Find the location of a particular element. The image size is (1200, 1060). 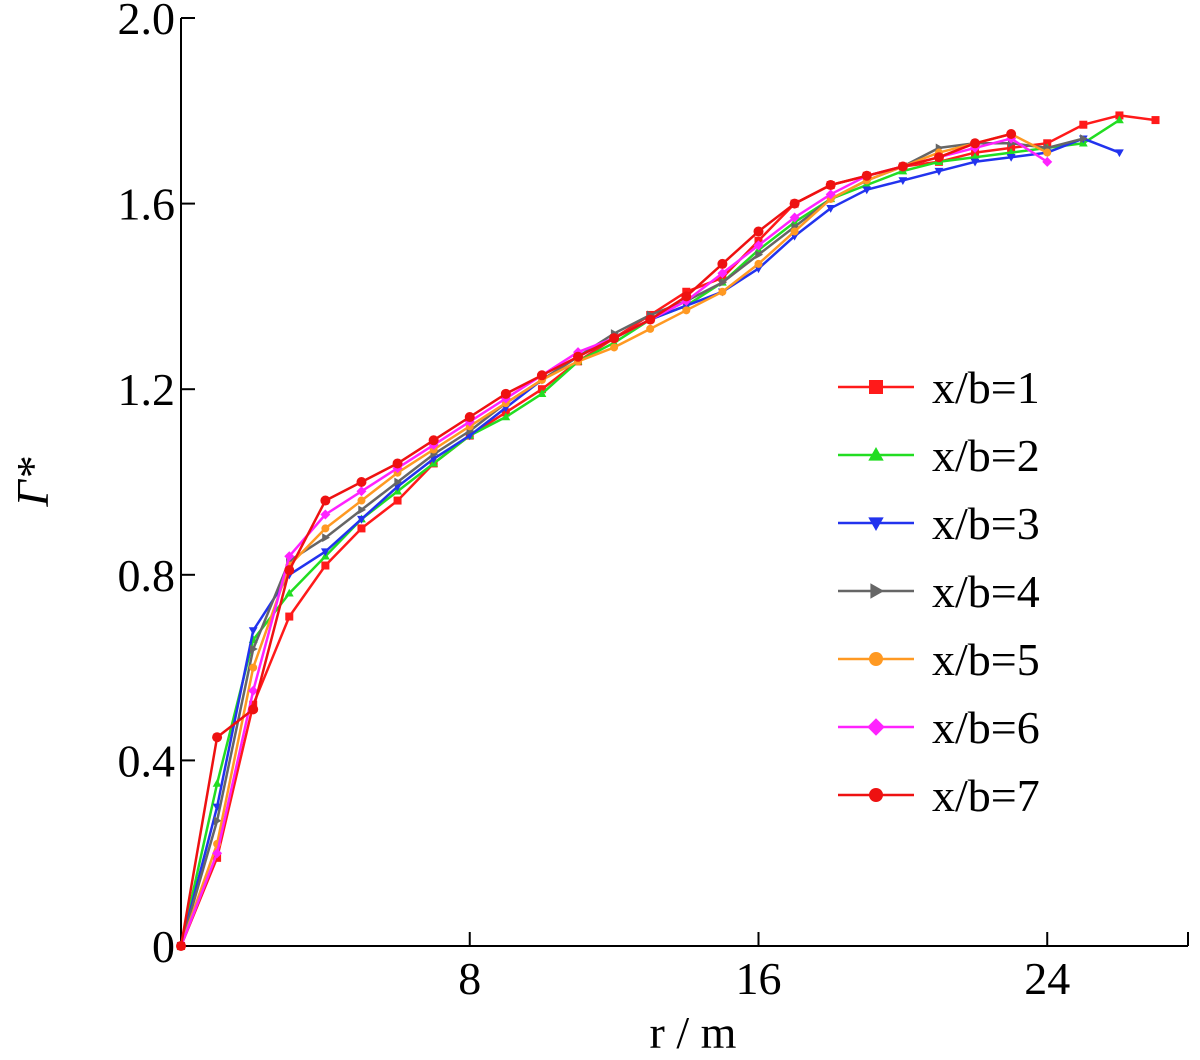

legend-entry: x/b=5 is located at coordinates (939, 659).